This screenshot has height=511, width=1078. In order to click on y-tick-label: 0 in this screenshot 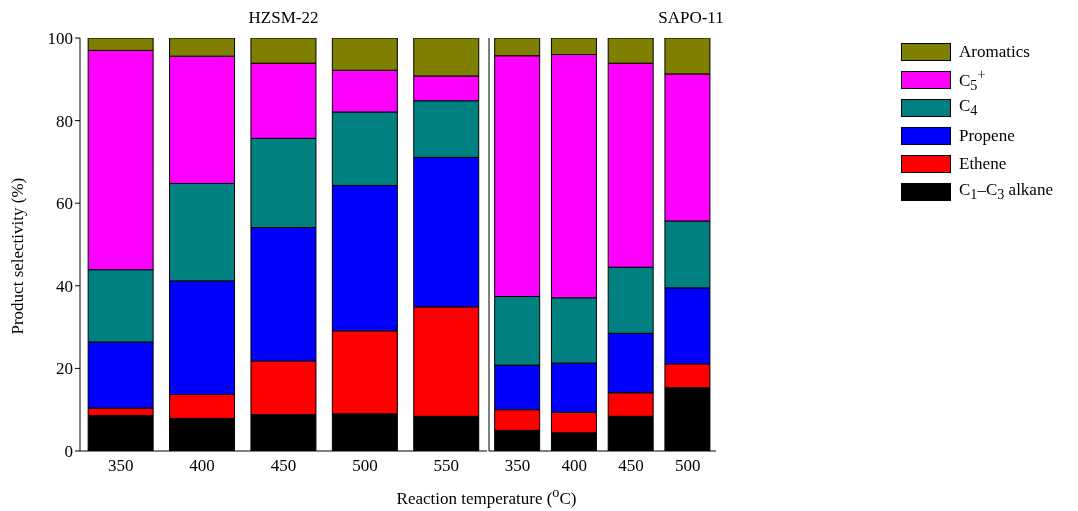, I will do `click(68, 452)`.